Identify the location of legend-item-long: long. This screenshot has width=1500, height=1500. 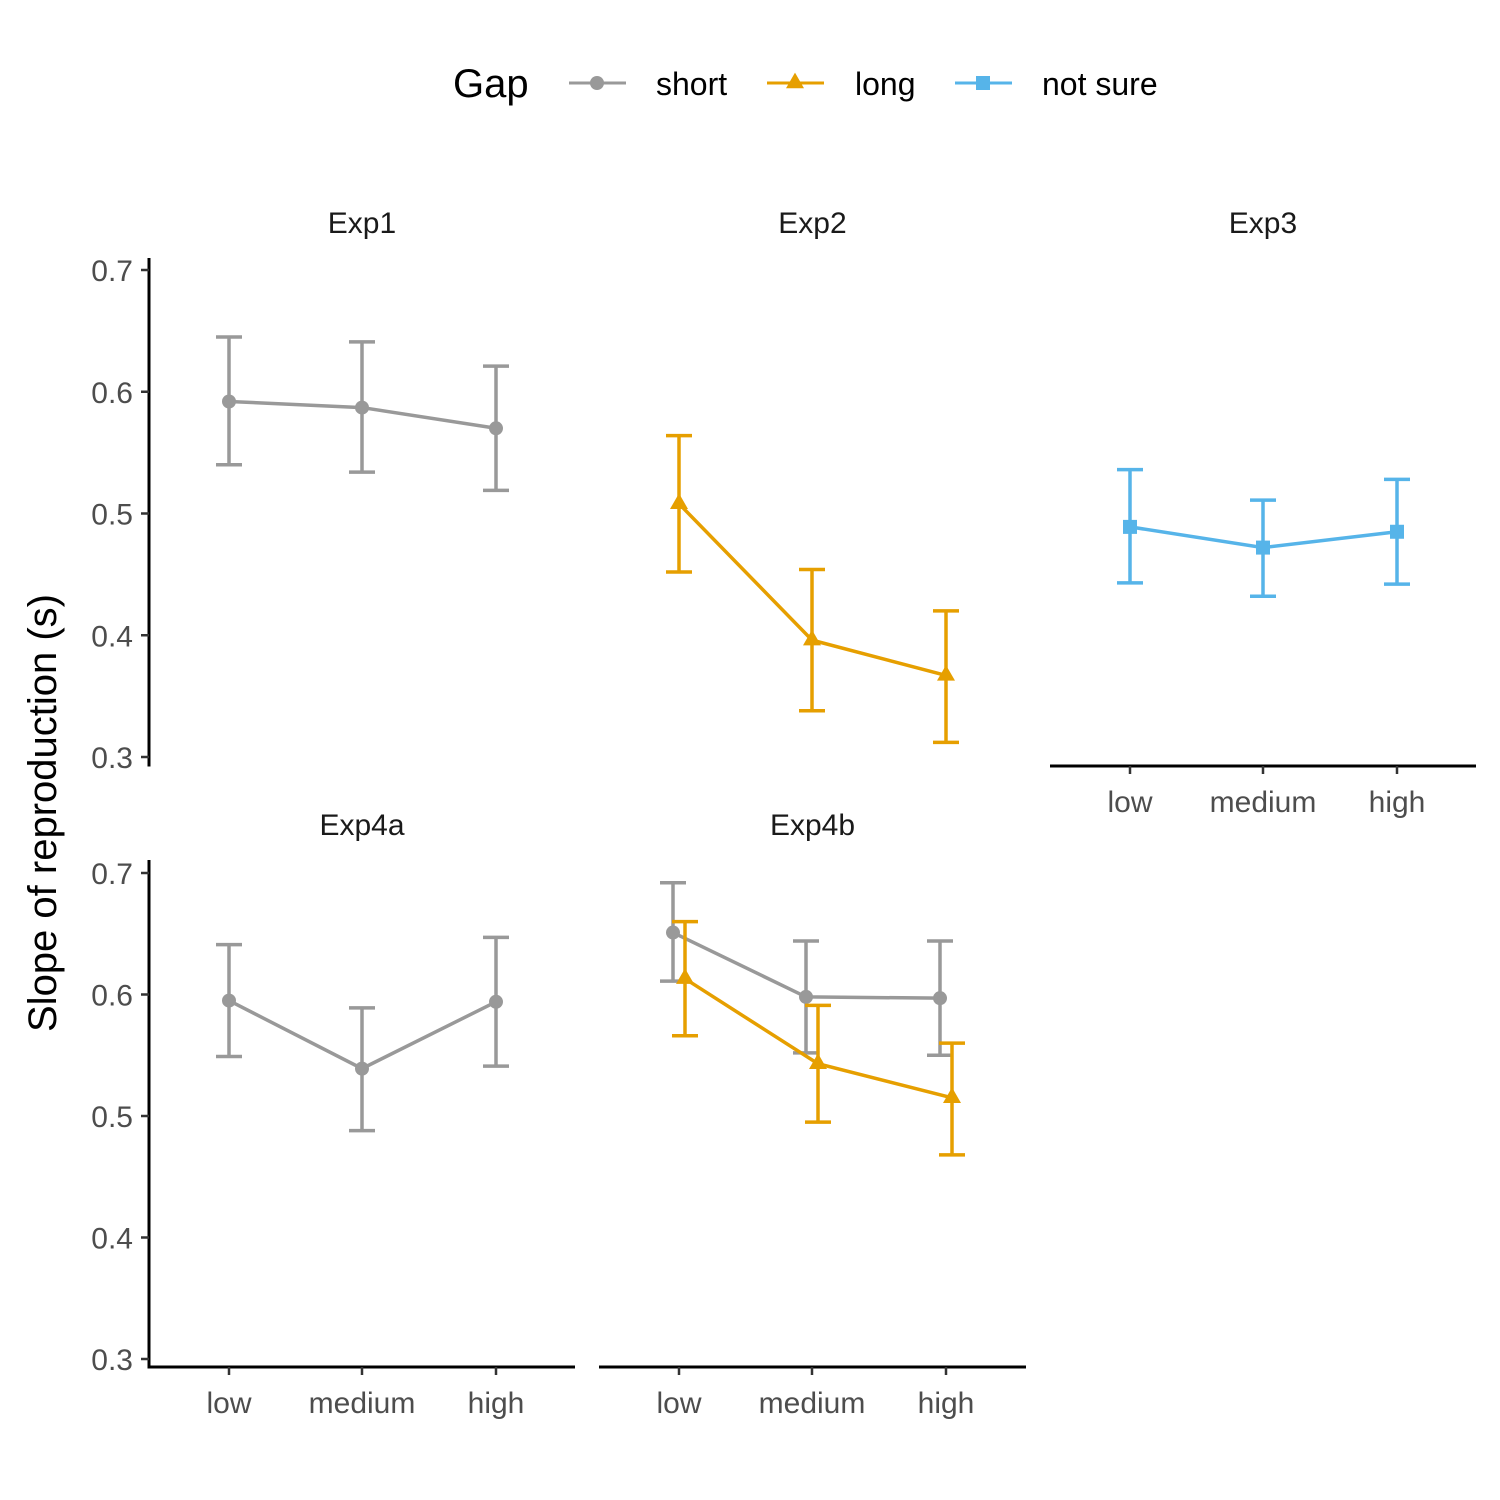
(841, 84).